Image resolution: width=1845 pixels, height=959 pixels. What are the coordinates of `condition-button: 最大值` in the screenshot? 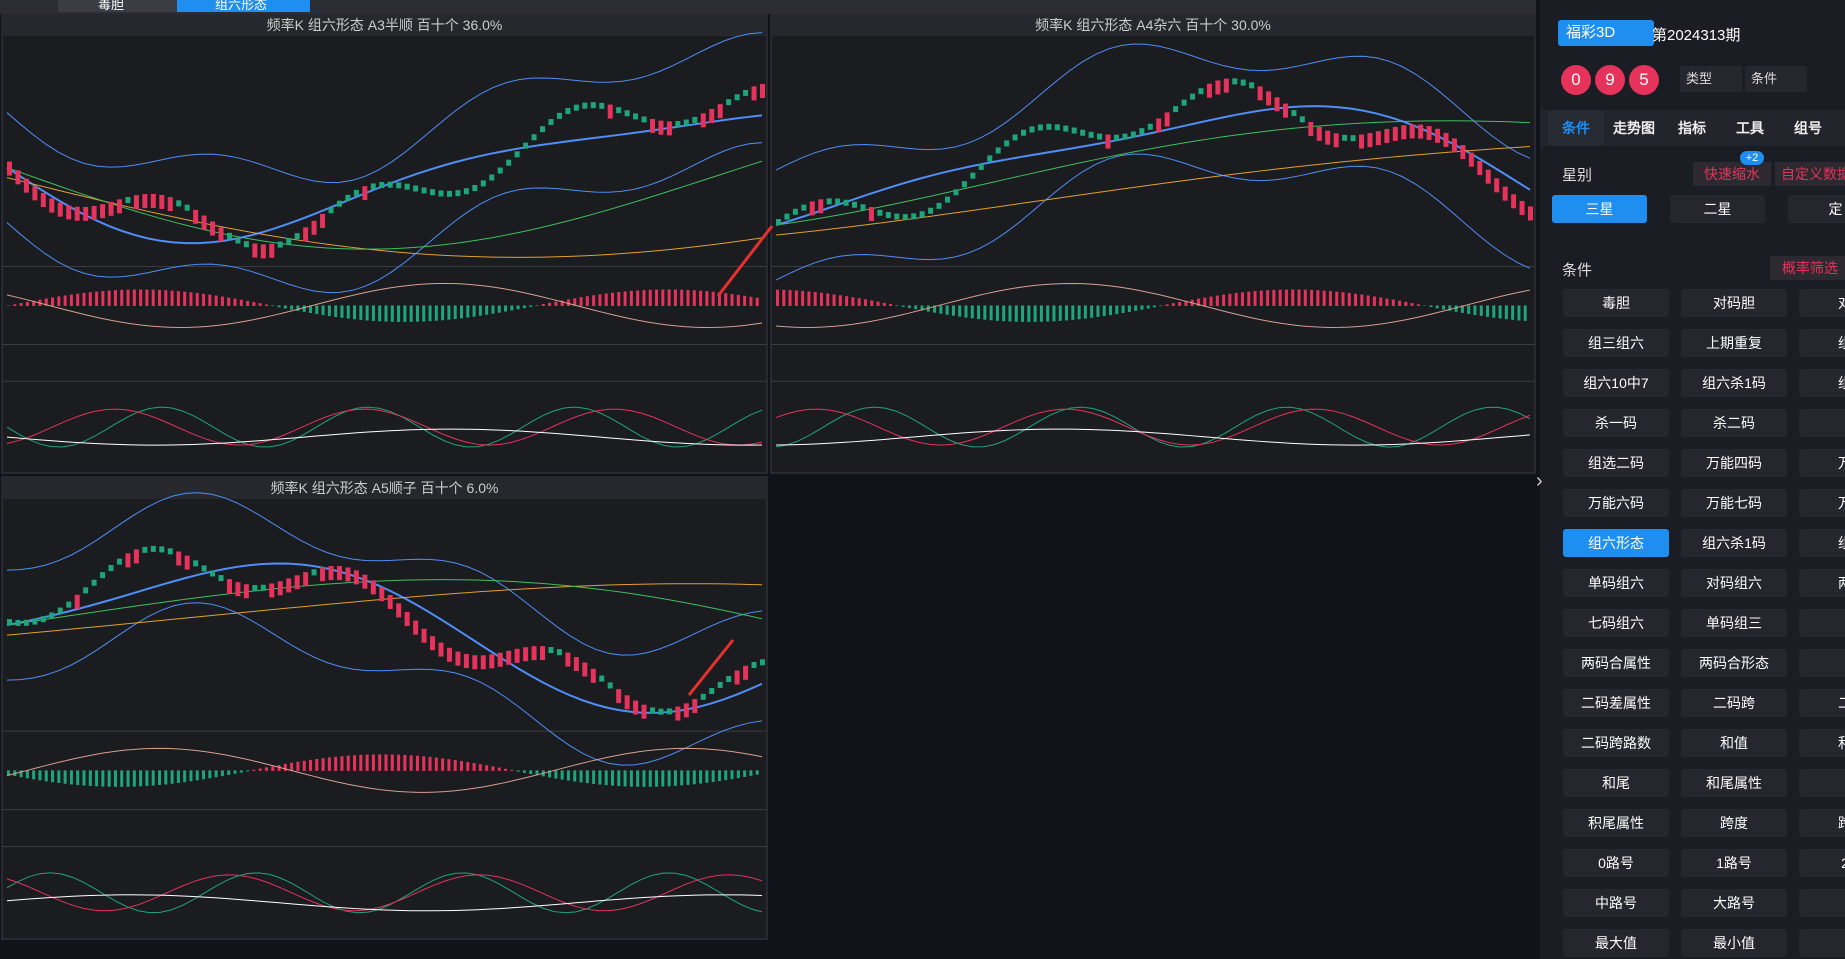 It's located at (1616, 943).